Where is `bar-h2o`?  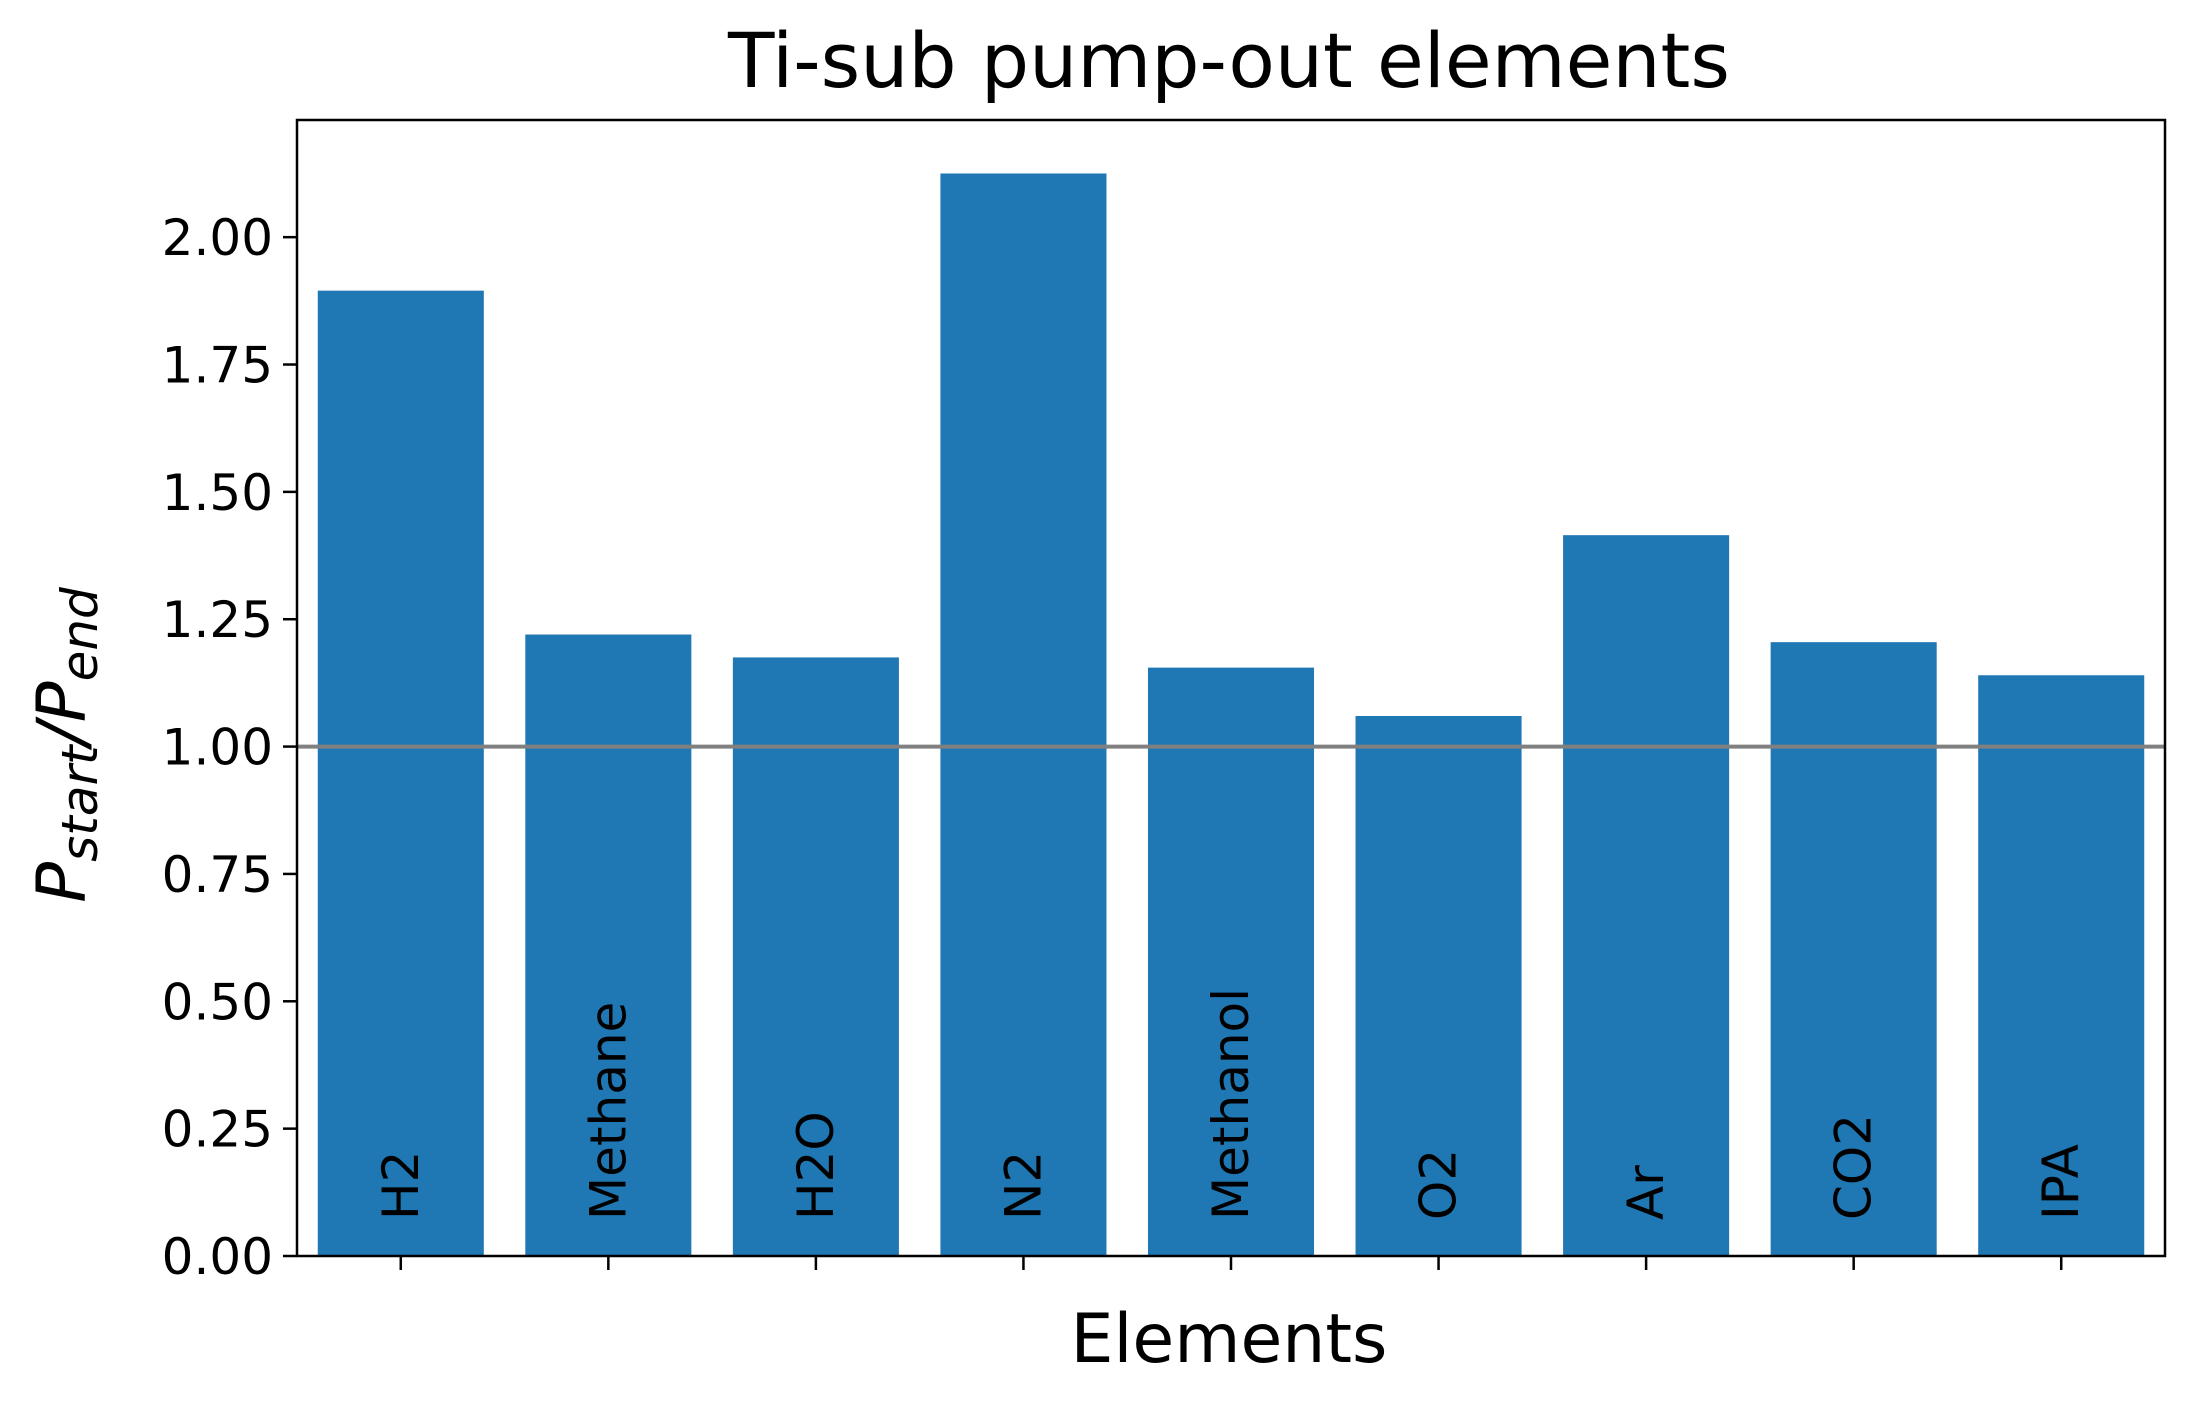
bar-h2o is located at coordinates (815, 956).